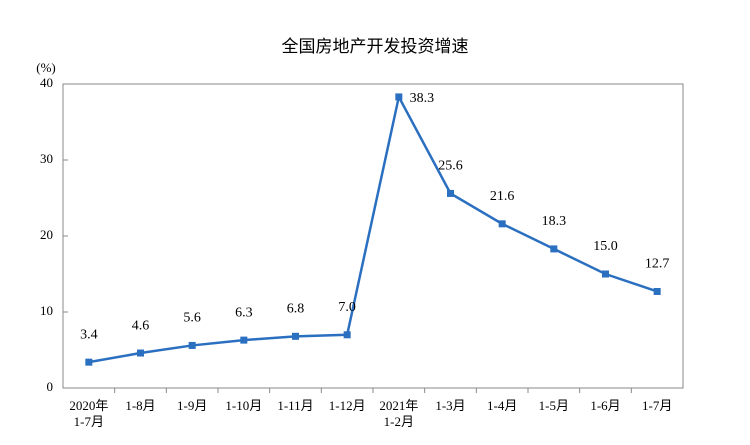 This screenshot has height=445, width=750. Describe the element at coordinates (46, 234) in the screenshot. I see `y-tick-label: 20` at that location.